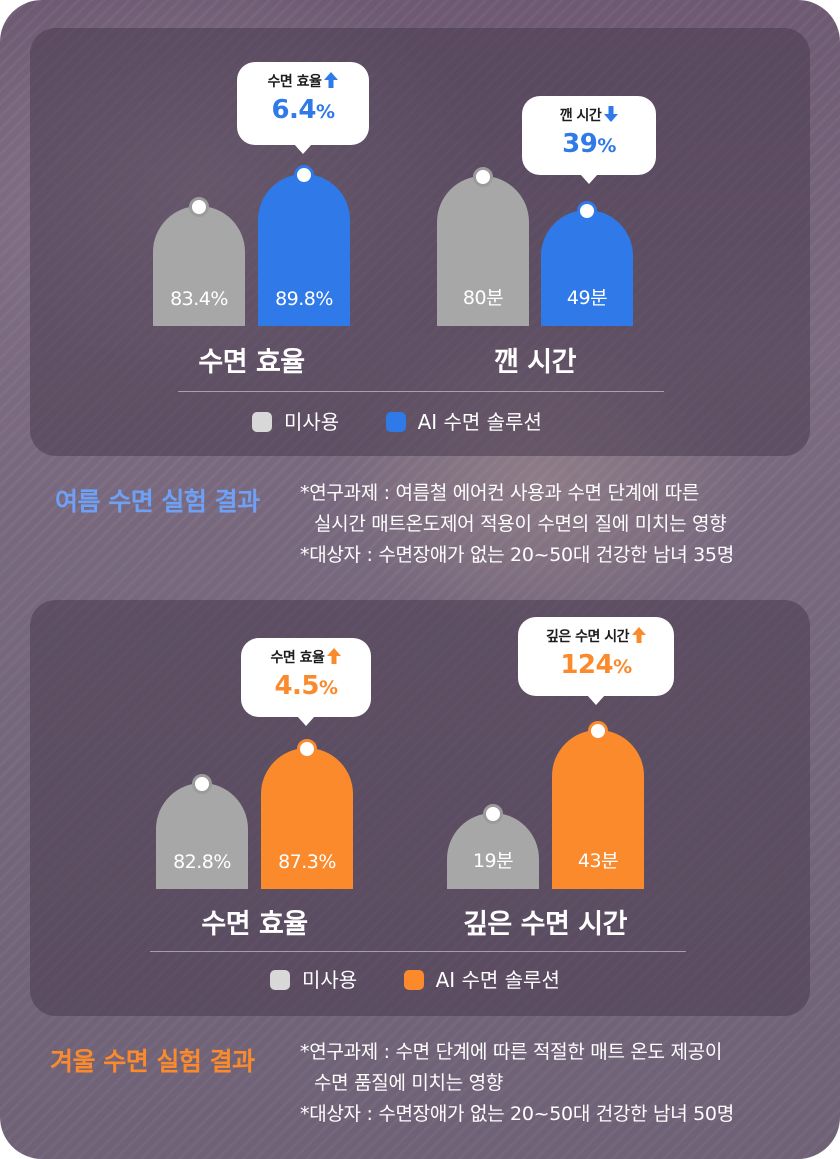 Image resolution: width=840 pixels, height=1159 pixels. I want to click on callout-label-text: 깊은 수면 시간, so click(587, 637).